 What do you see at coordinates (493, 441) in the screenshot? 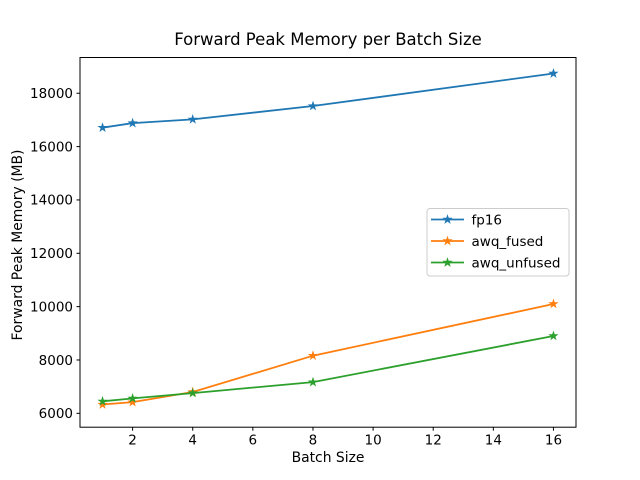
I see `x-tick-label: 14` at bounding box center [493, 441].